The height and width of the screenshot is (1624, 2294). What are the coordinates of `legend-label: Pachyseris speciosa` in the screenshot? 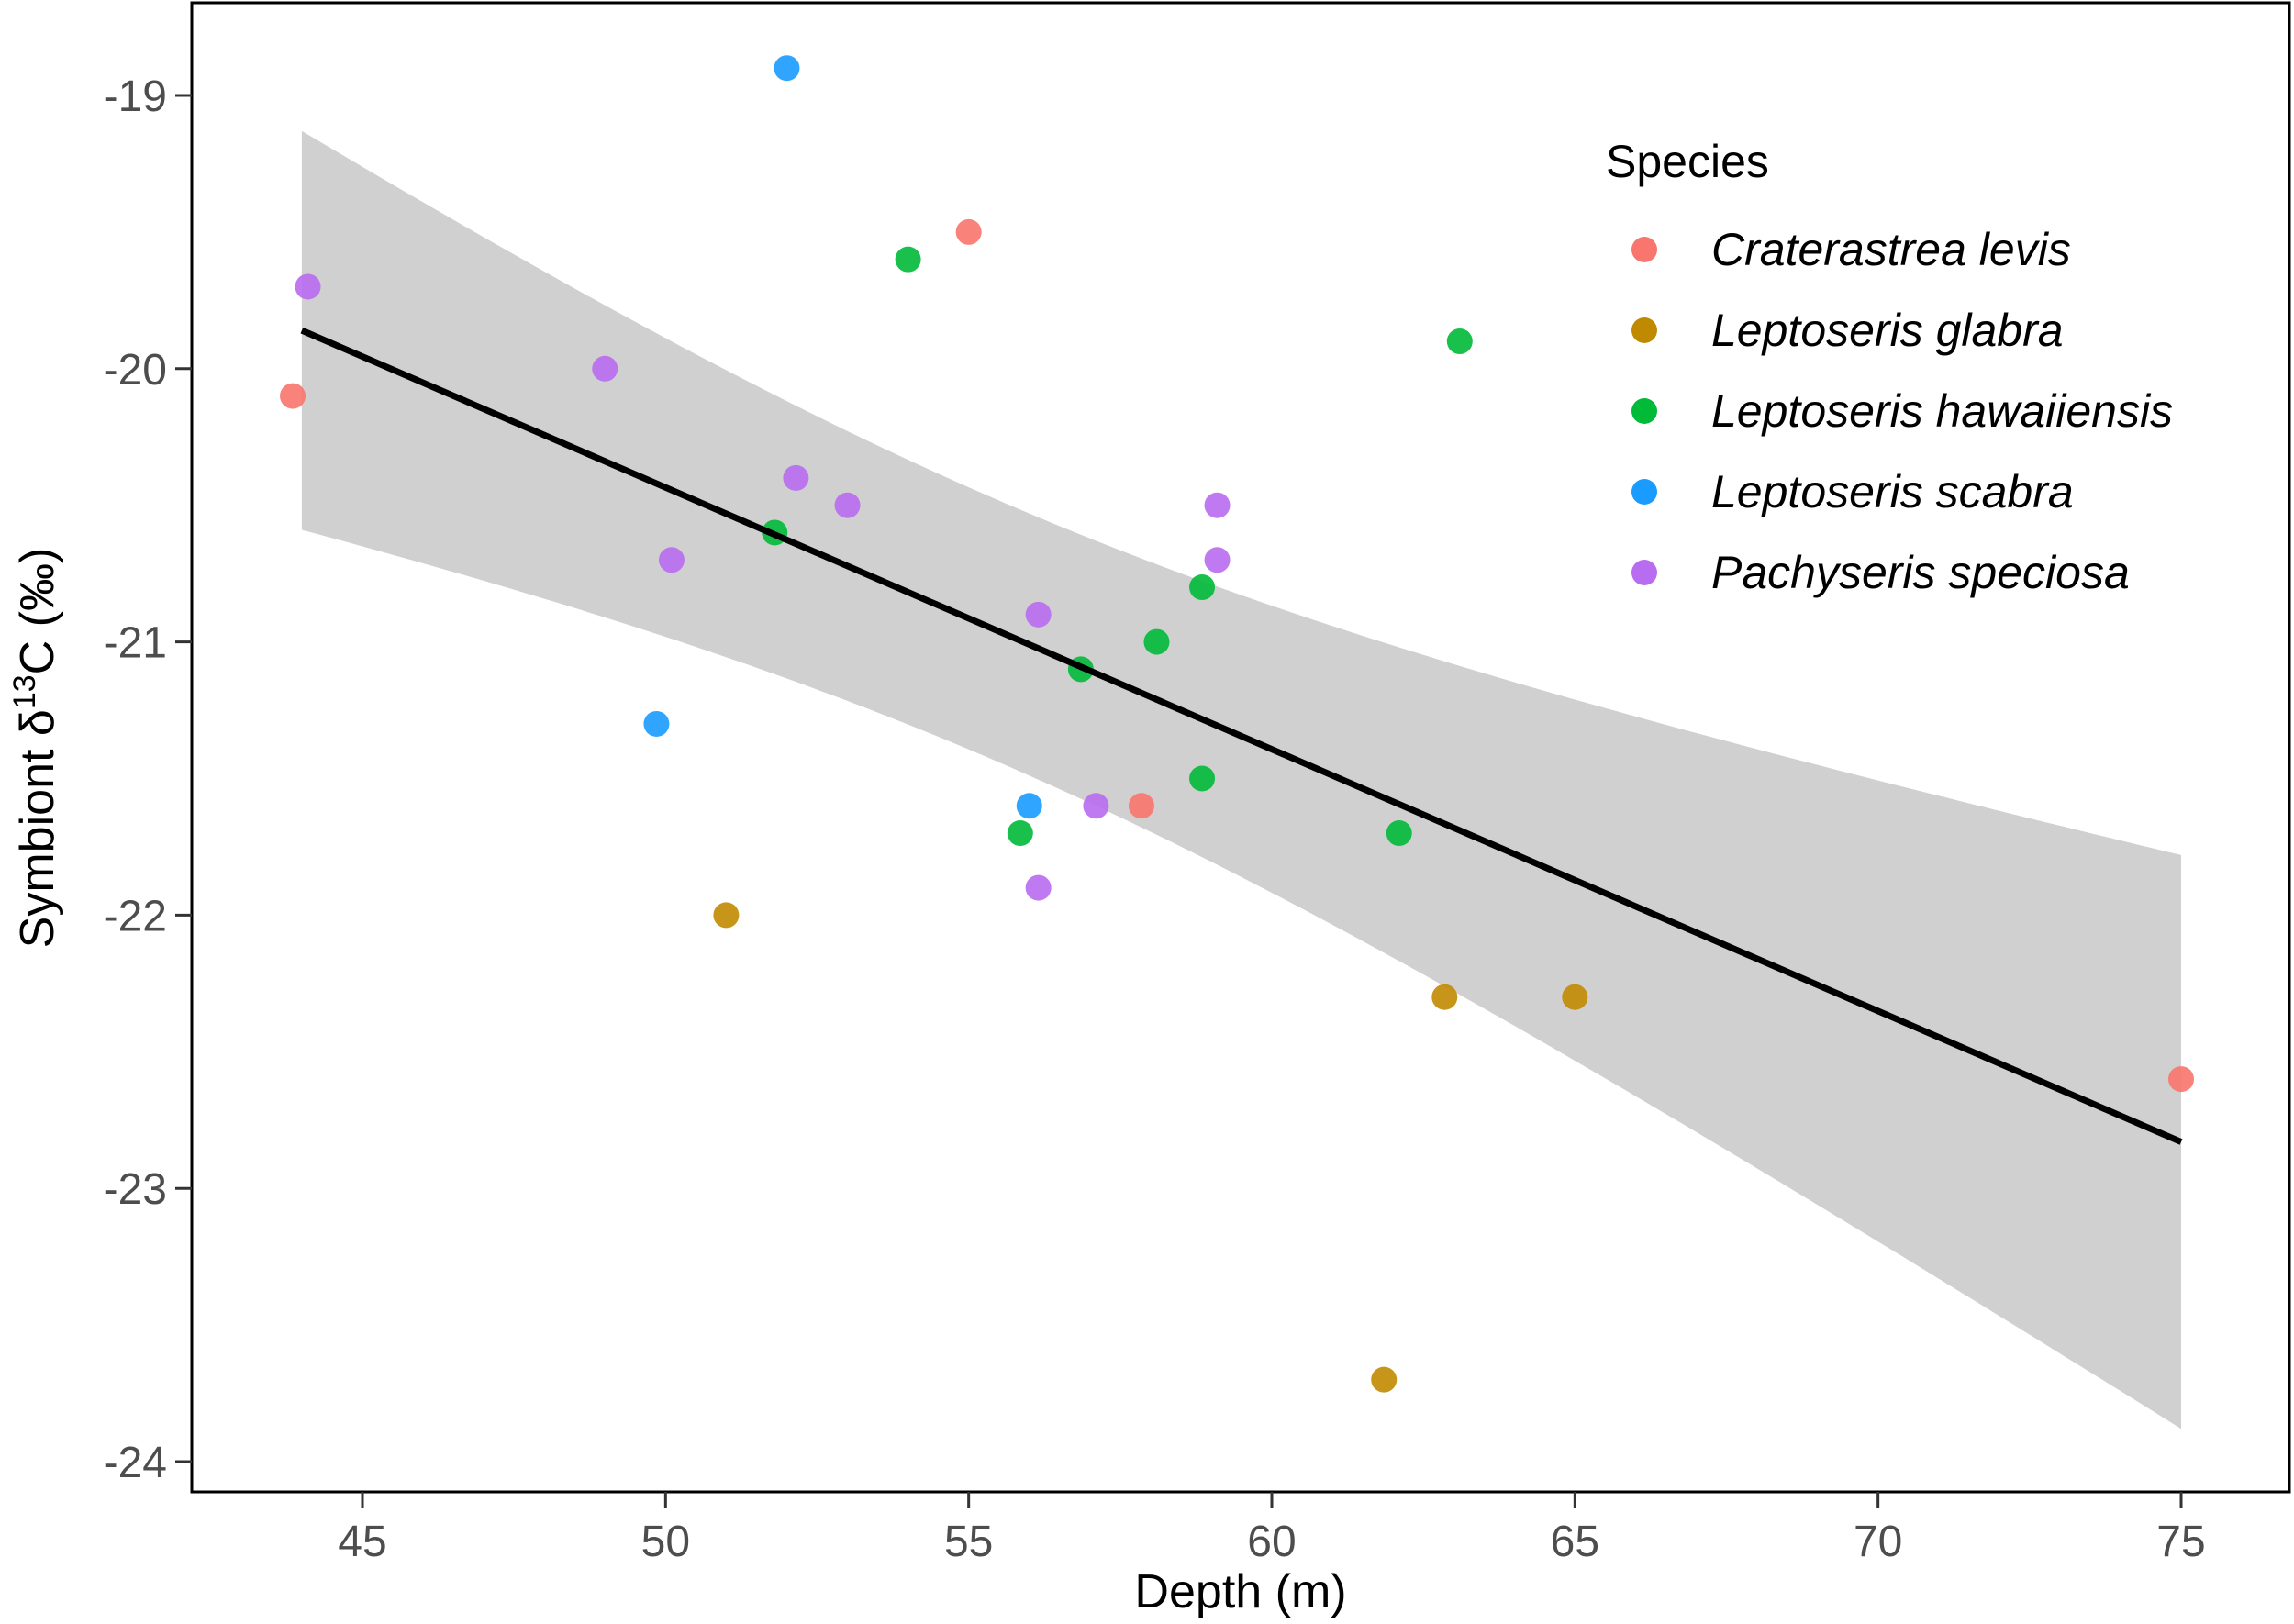 It's located at (1920, 572).